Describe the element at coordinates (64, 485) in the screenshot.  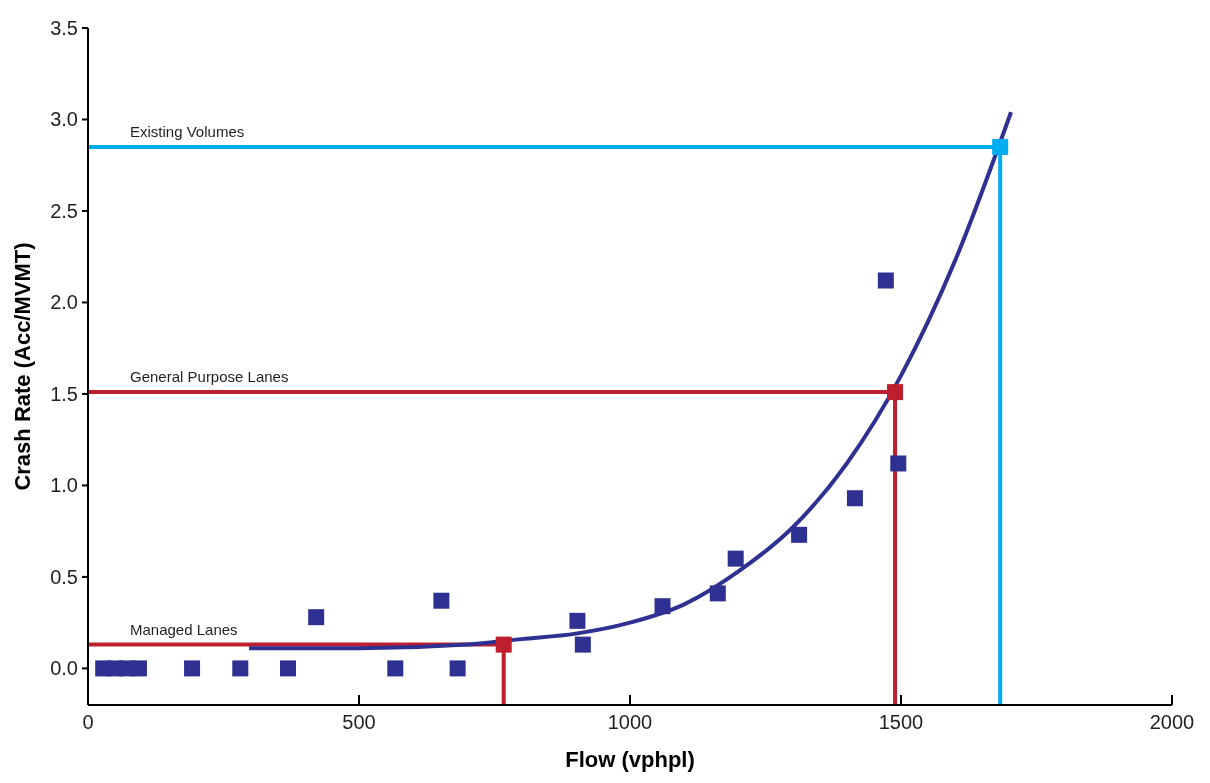
I see `y-tick-label: 1.0` at that location.